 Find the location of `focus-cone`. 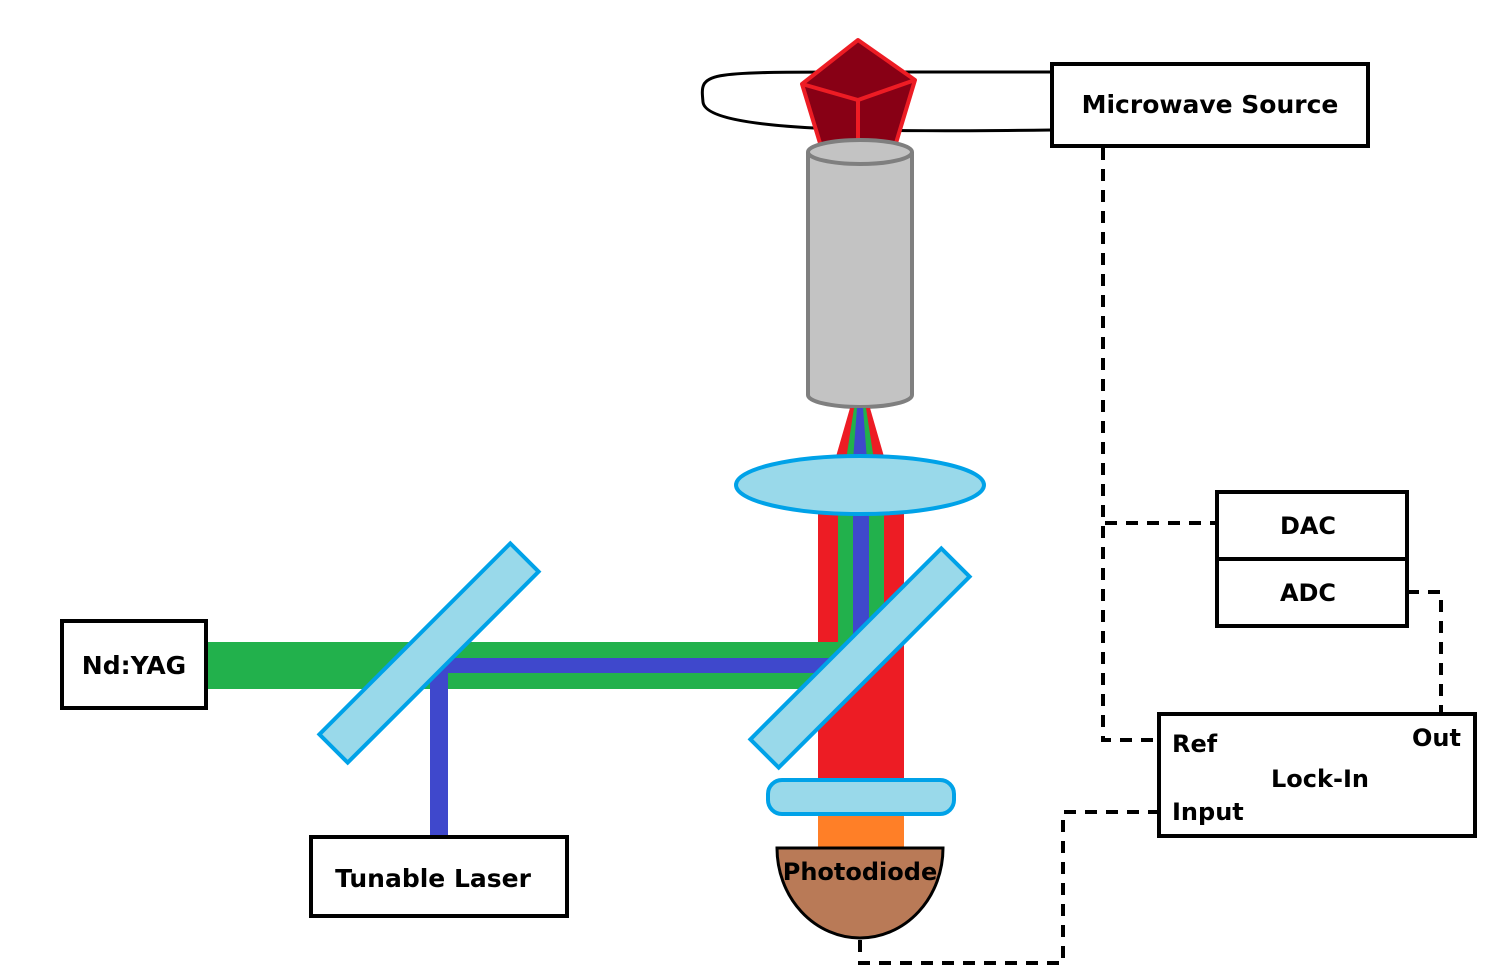

focus-cone is located at coordinates (860, 434).